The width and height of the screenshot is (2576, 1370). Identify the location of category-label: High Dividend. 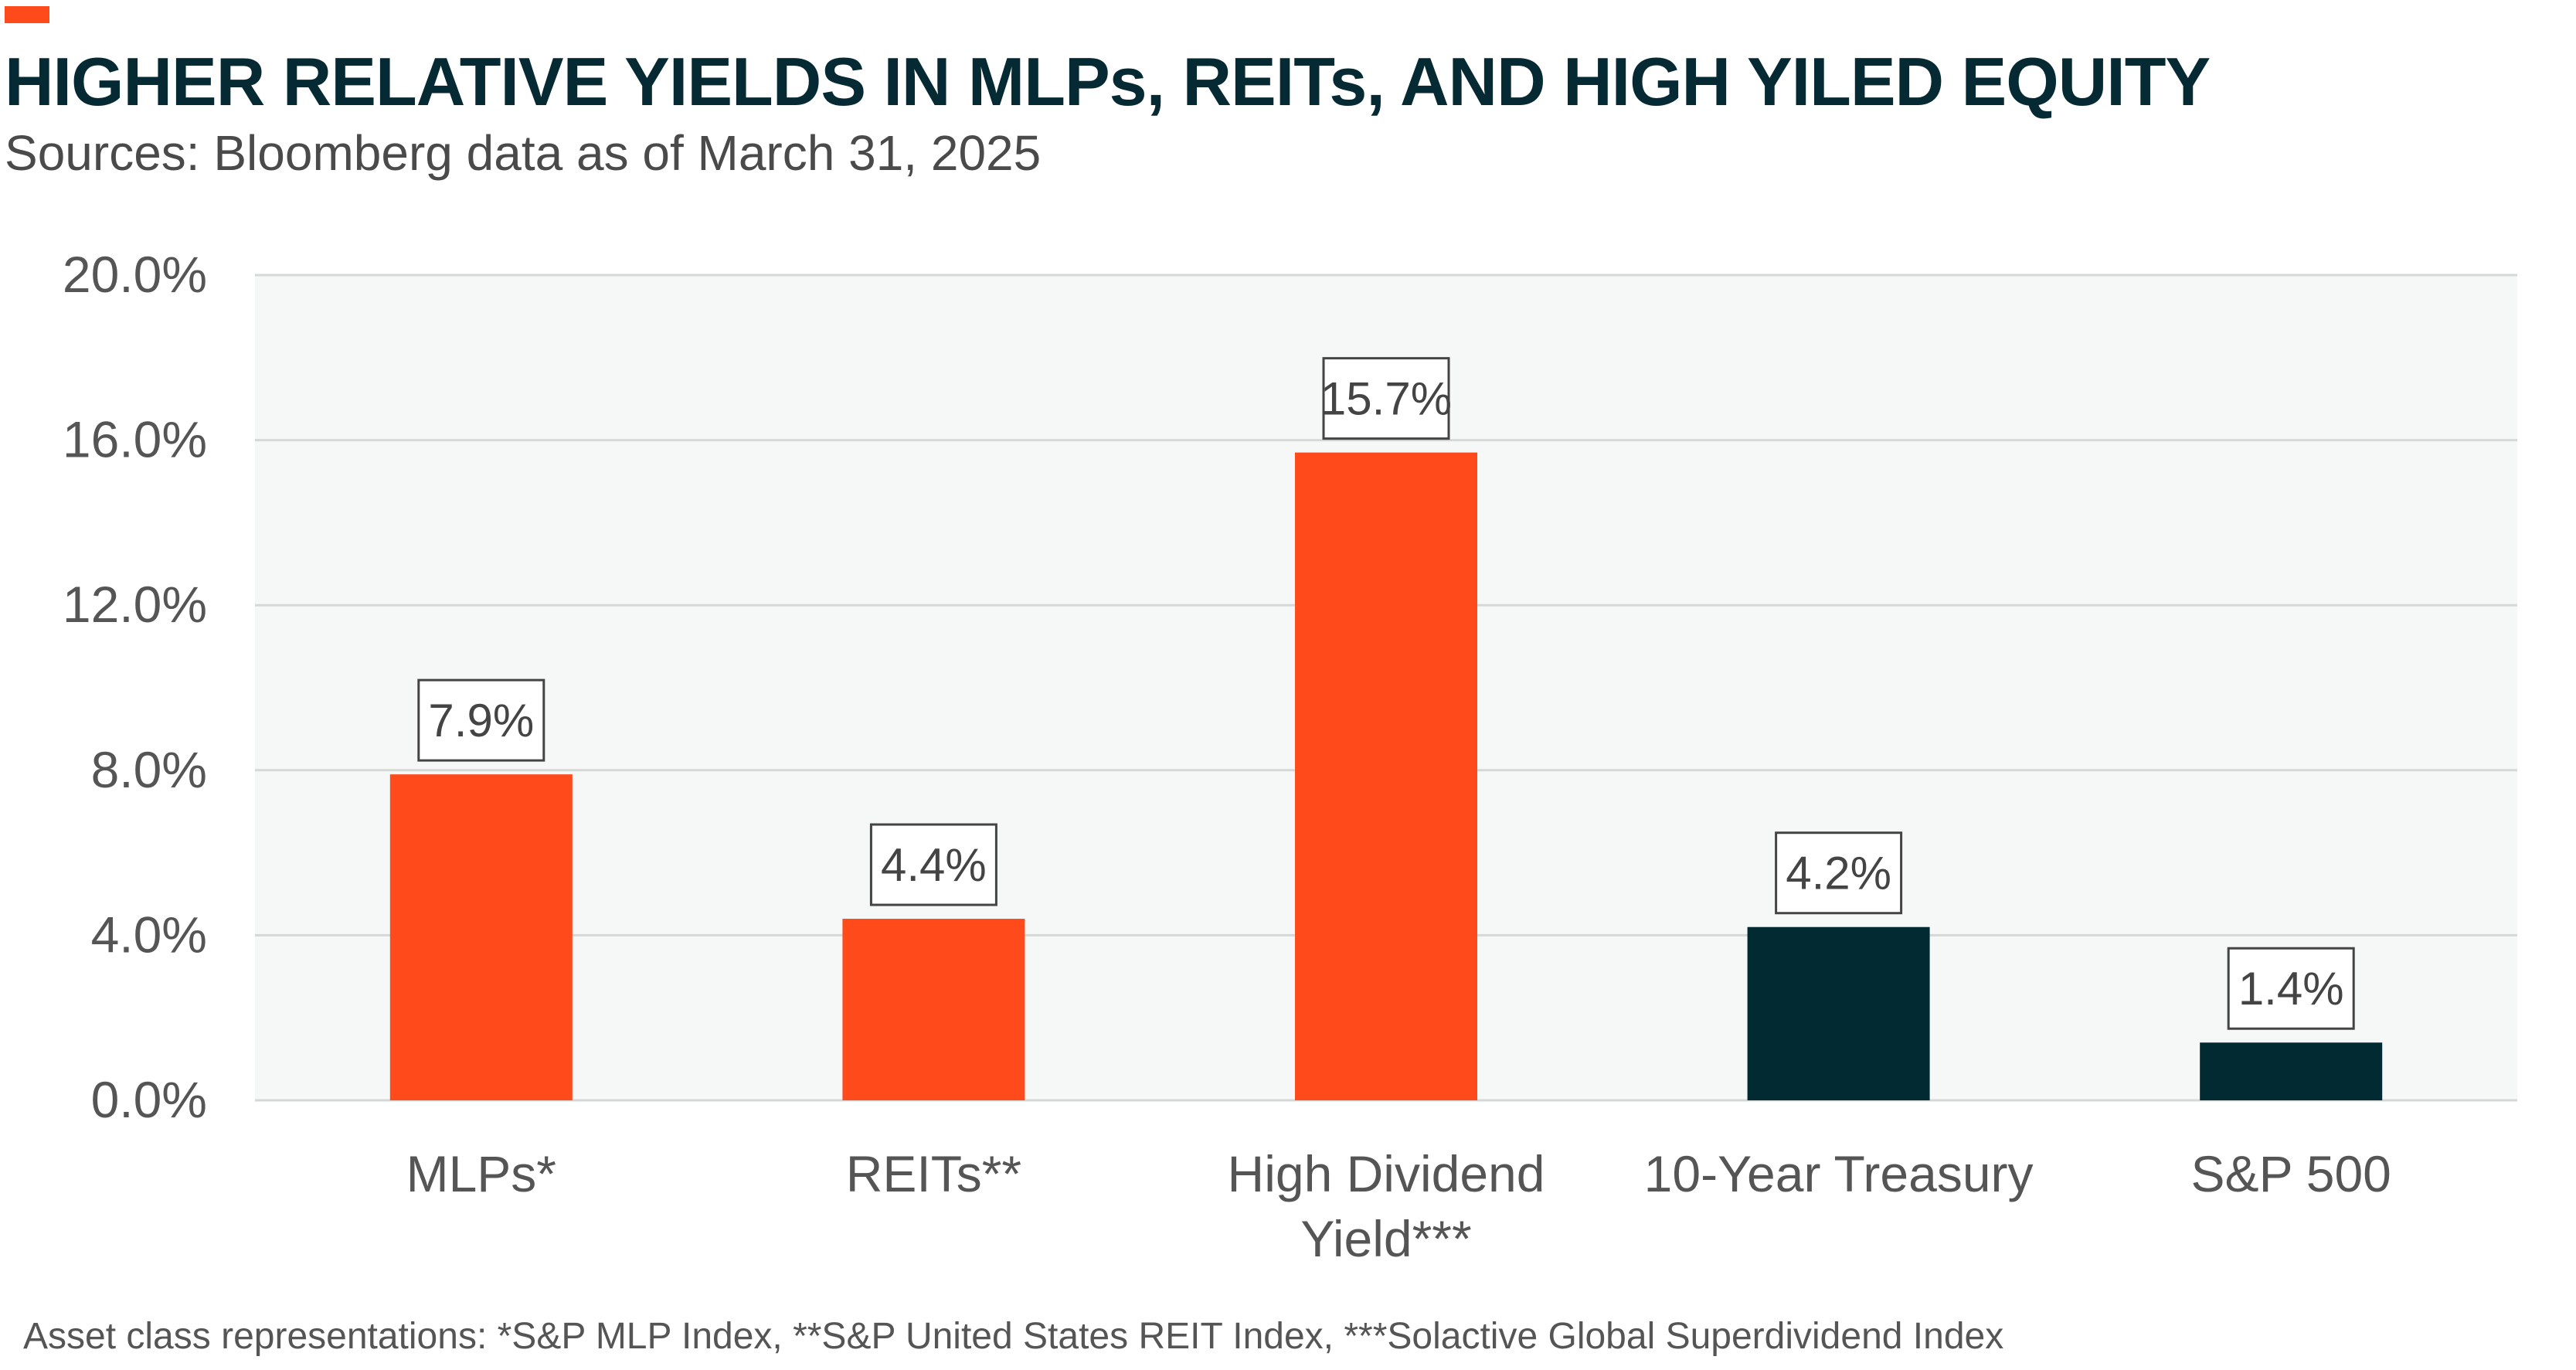
(1386, 1173).